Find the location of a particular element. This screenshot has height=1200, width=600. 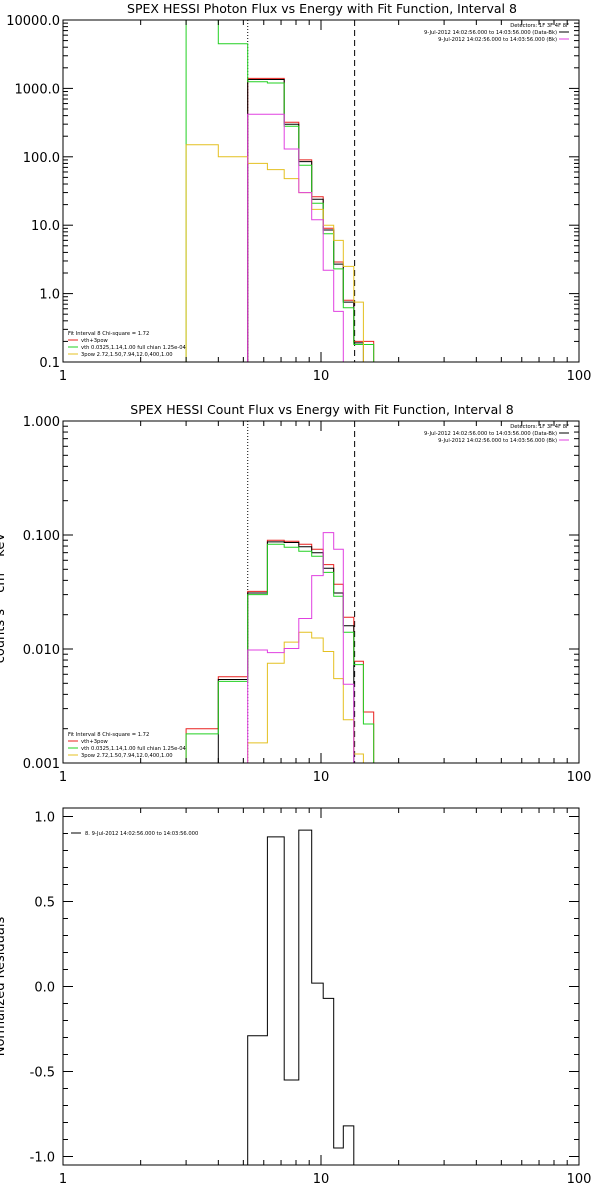

y-tick-label: -1.0 is located at coordinates (42, 1158).